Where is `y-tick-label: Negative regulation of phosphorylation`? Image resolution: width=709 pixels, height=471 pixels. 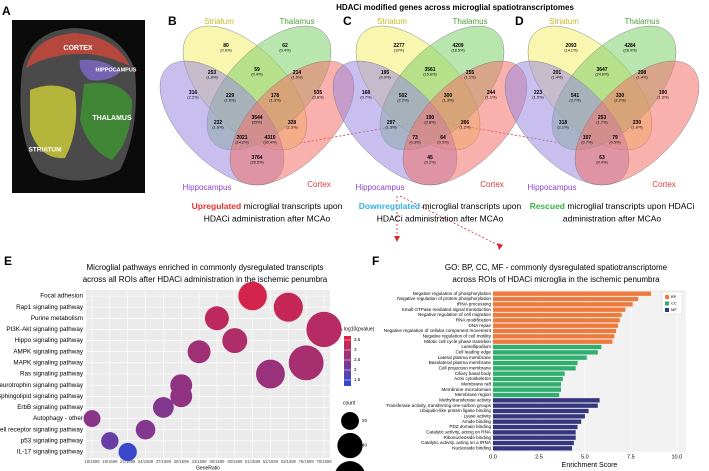
y-tick-label: Negative regulation of phosphorylation is located at coordinates (452, 293).